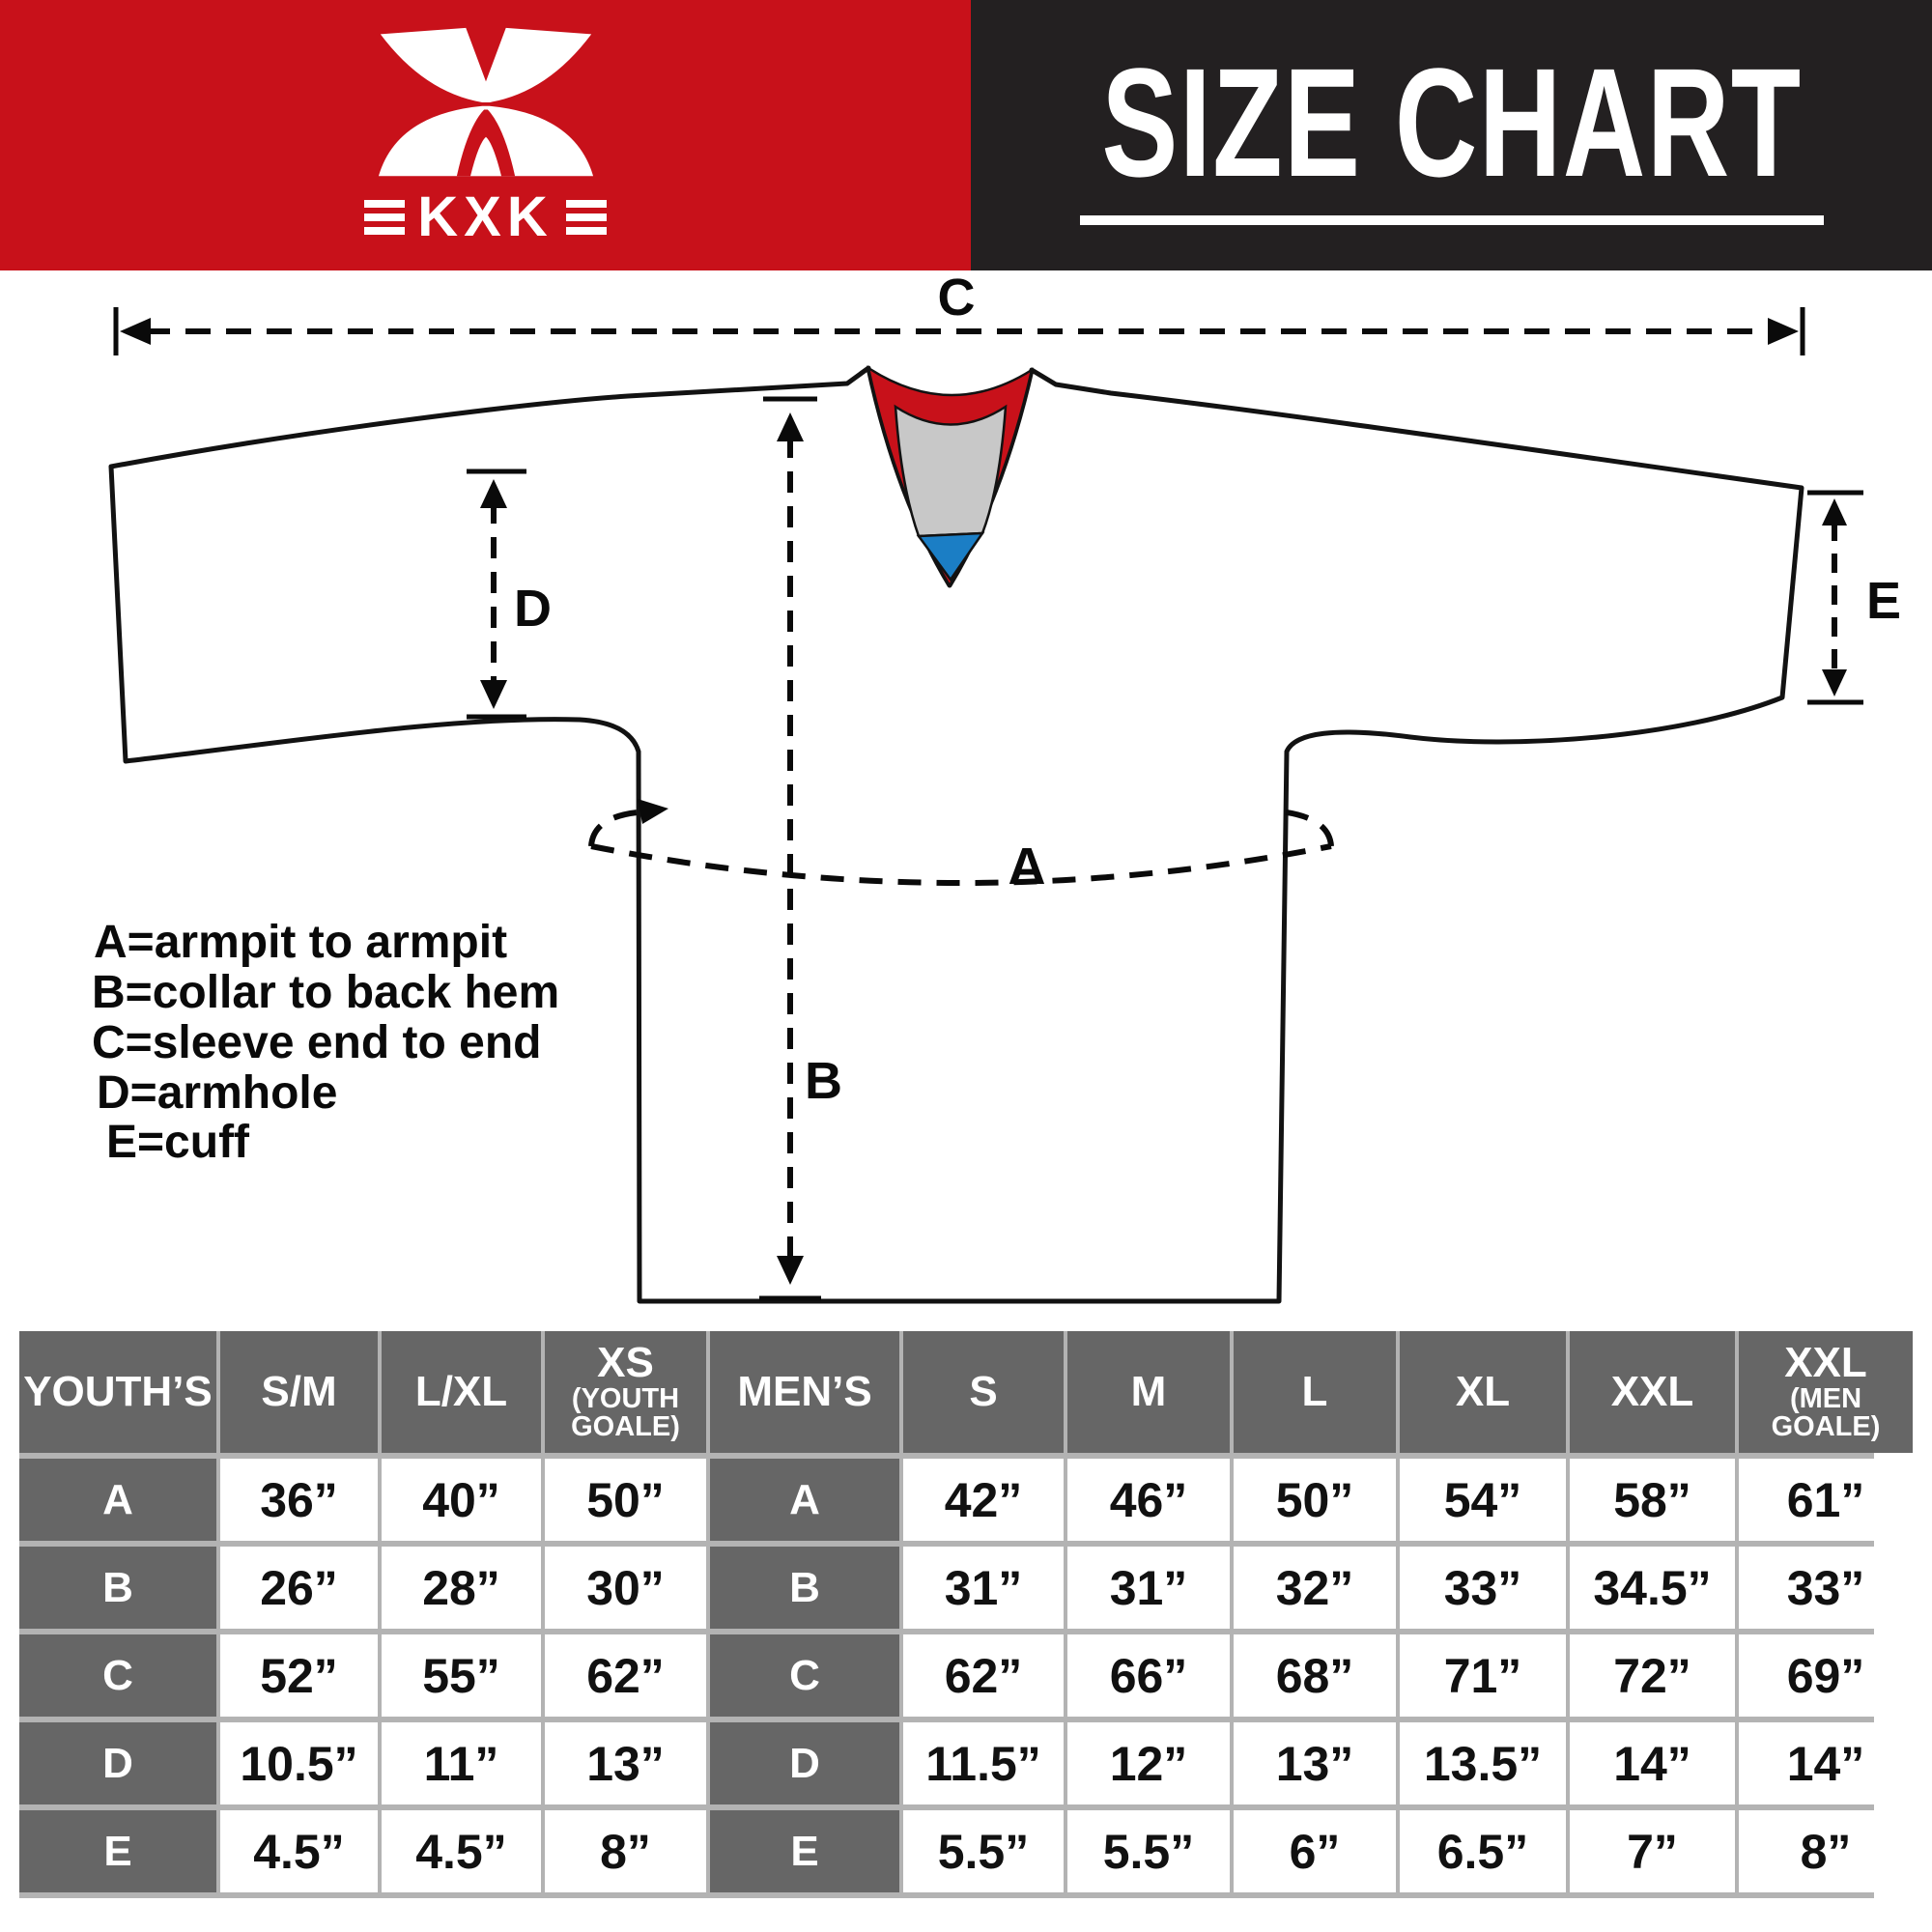 Image resolution: width=1932 pixels, height=1932 pixels. I want to click on measure-b-arrow, so click(790, 848).